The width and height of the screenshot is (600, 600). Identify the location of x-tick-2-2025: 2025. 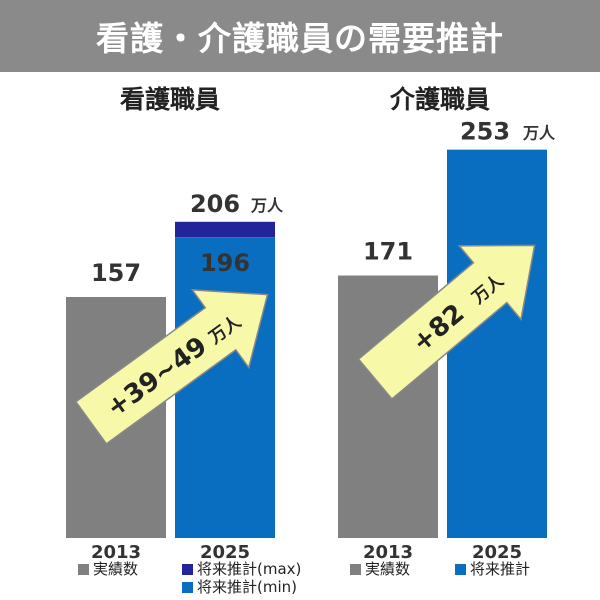
(497, 552).